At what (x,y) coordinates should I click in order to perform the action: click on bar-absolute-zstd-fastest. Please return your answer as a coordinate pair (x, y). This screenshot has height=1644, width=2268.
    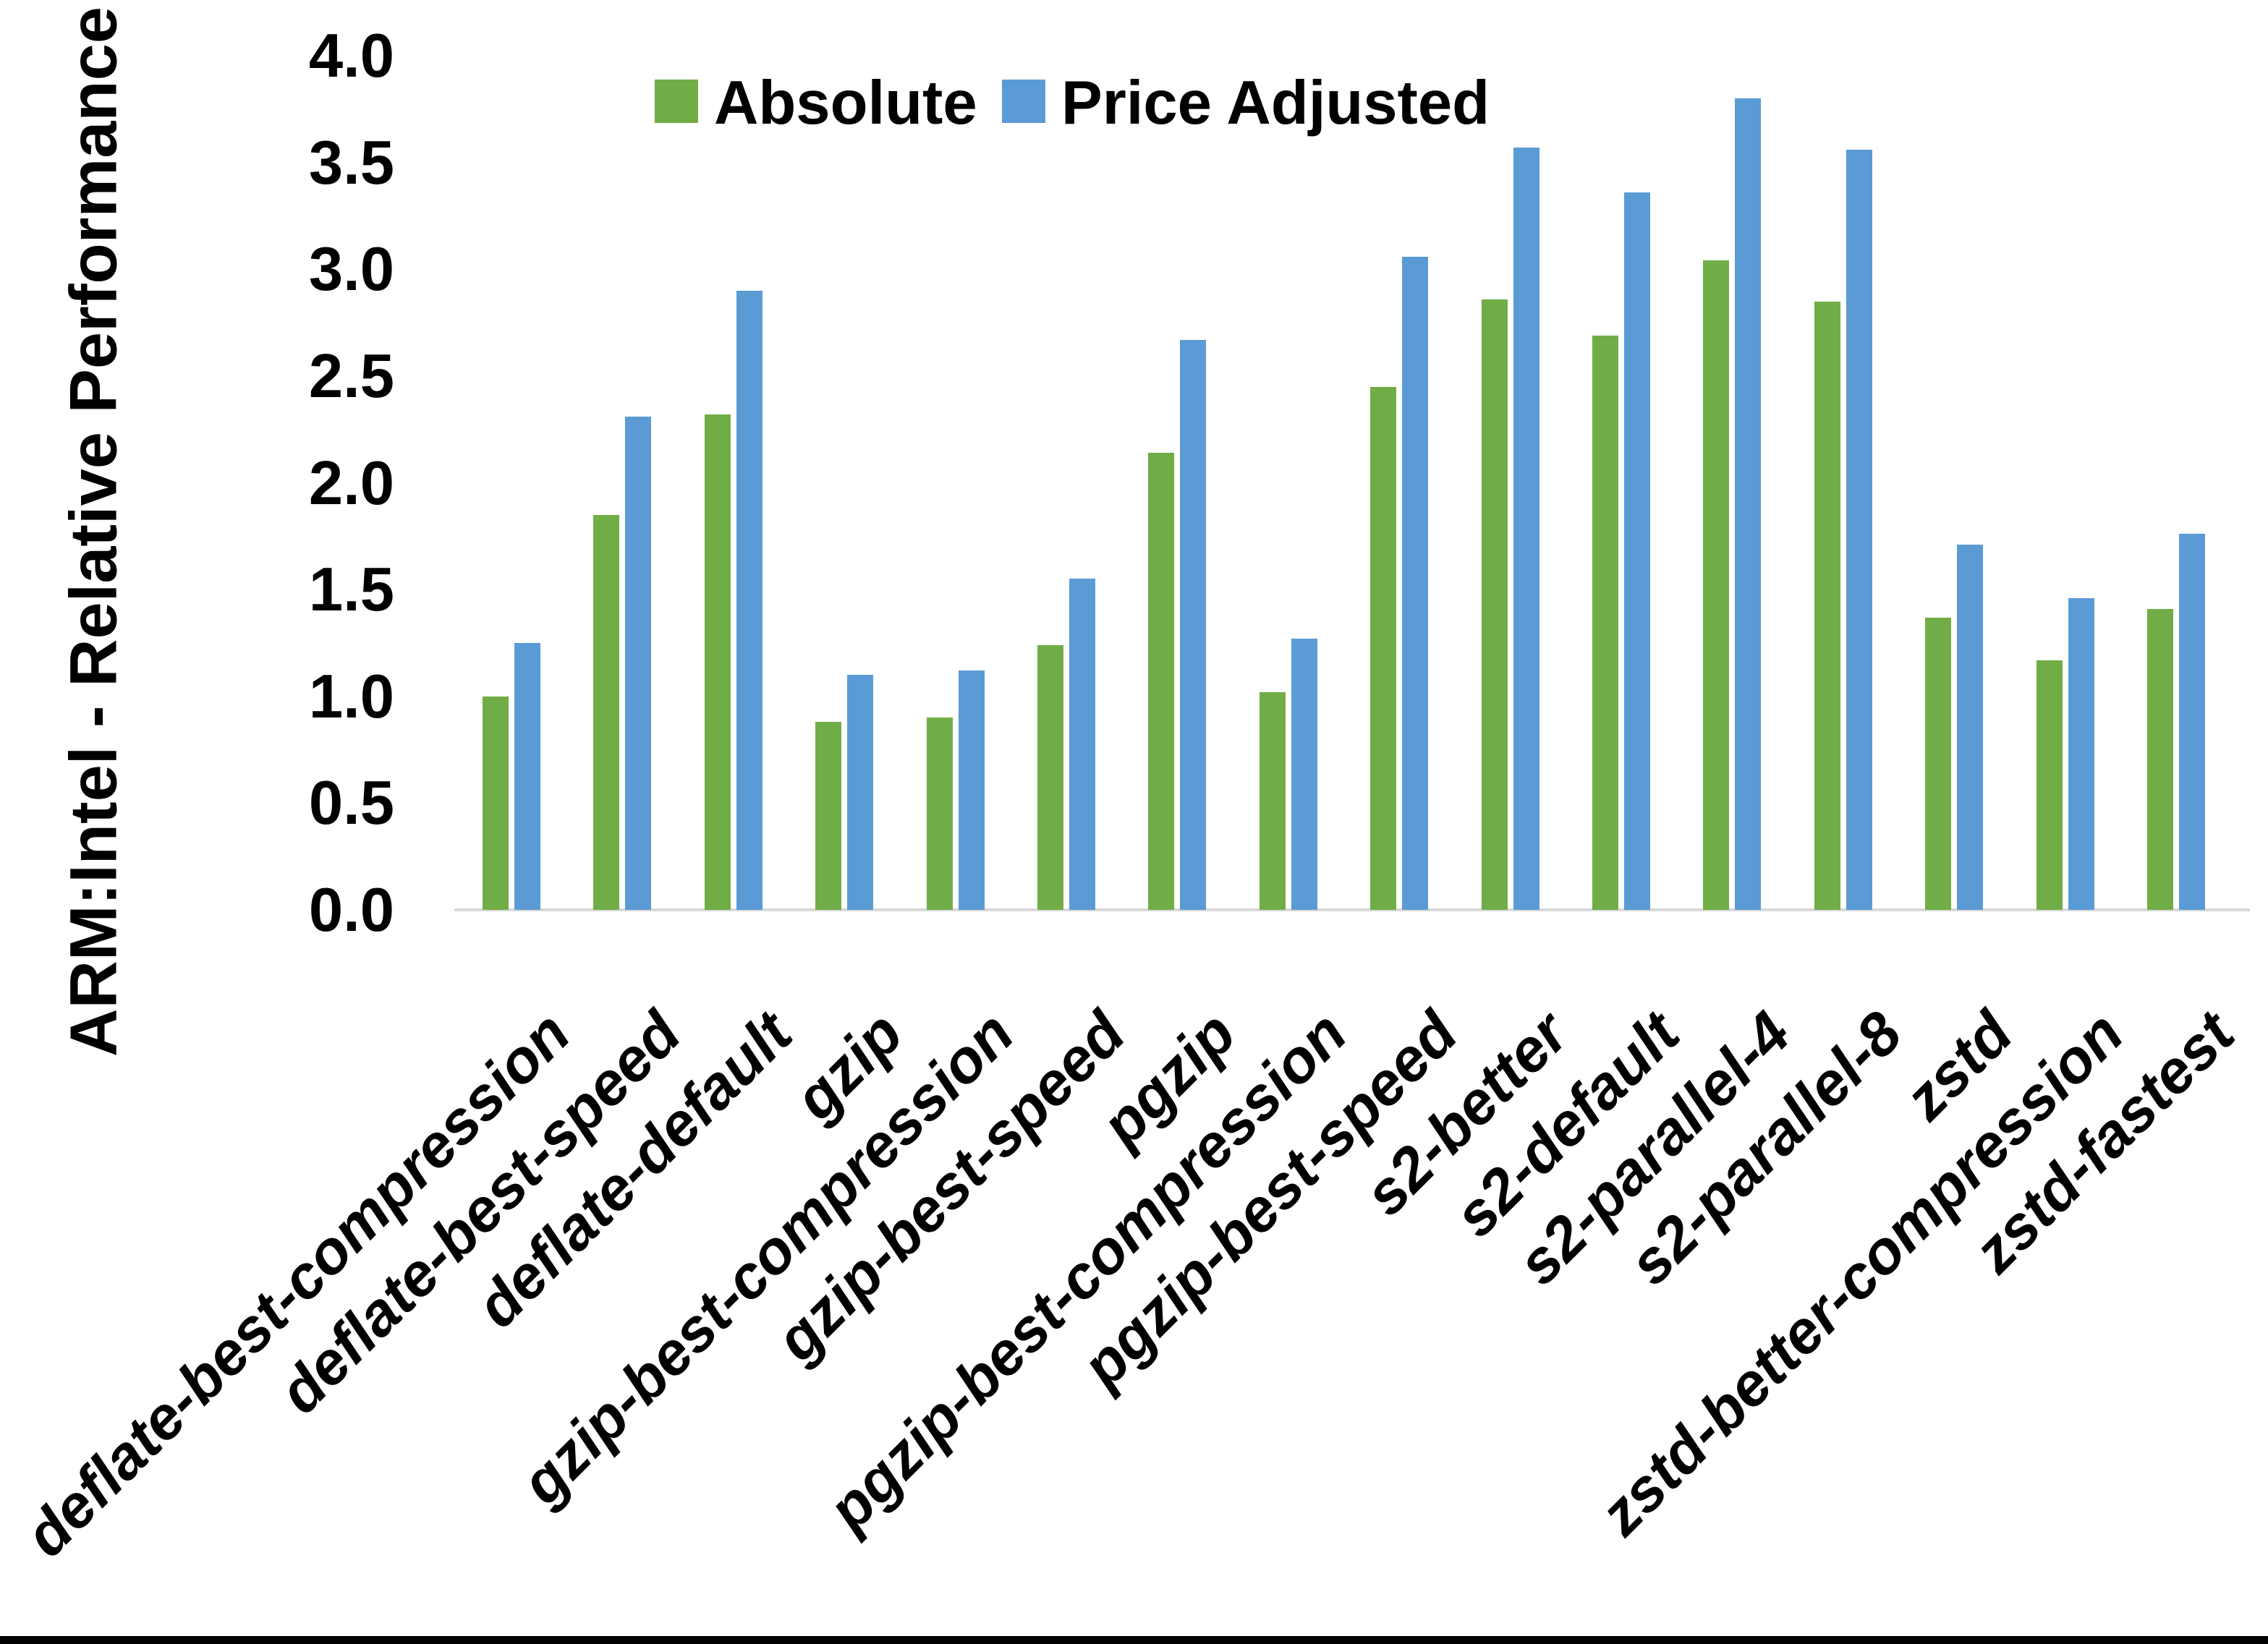
    Looking at the image, I should click on (2160, 759).